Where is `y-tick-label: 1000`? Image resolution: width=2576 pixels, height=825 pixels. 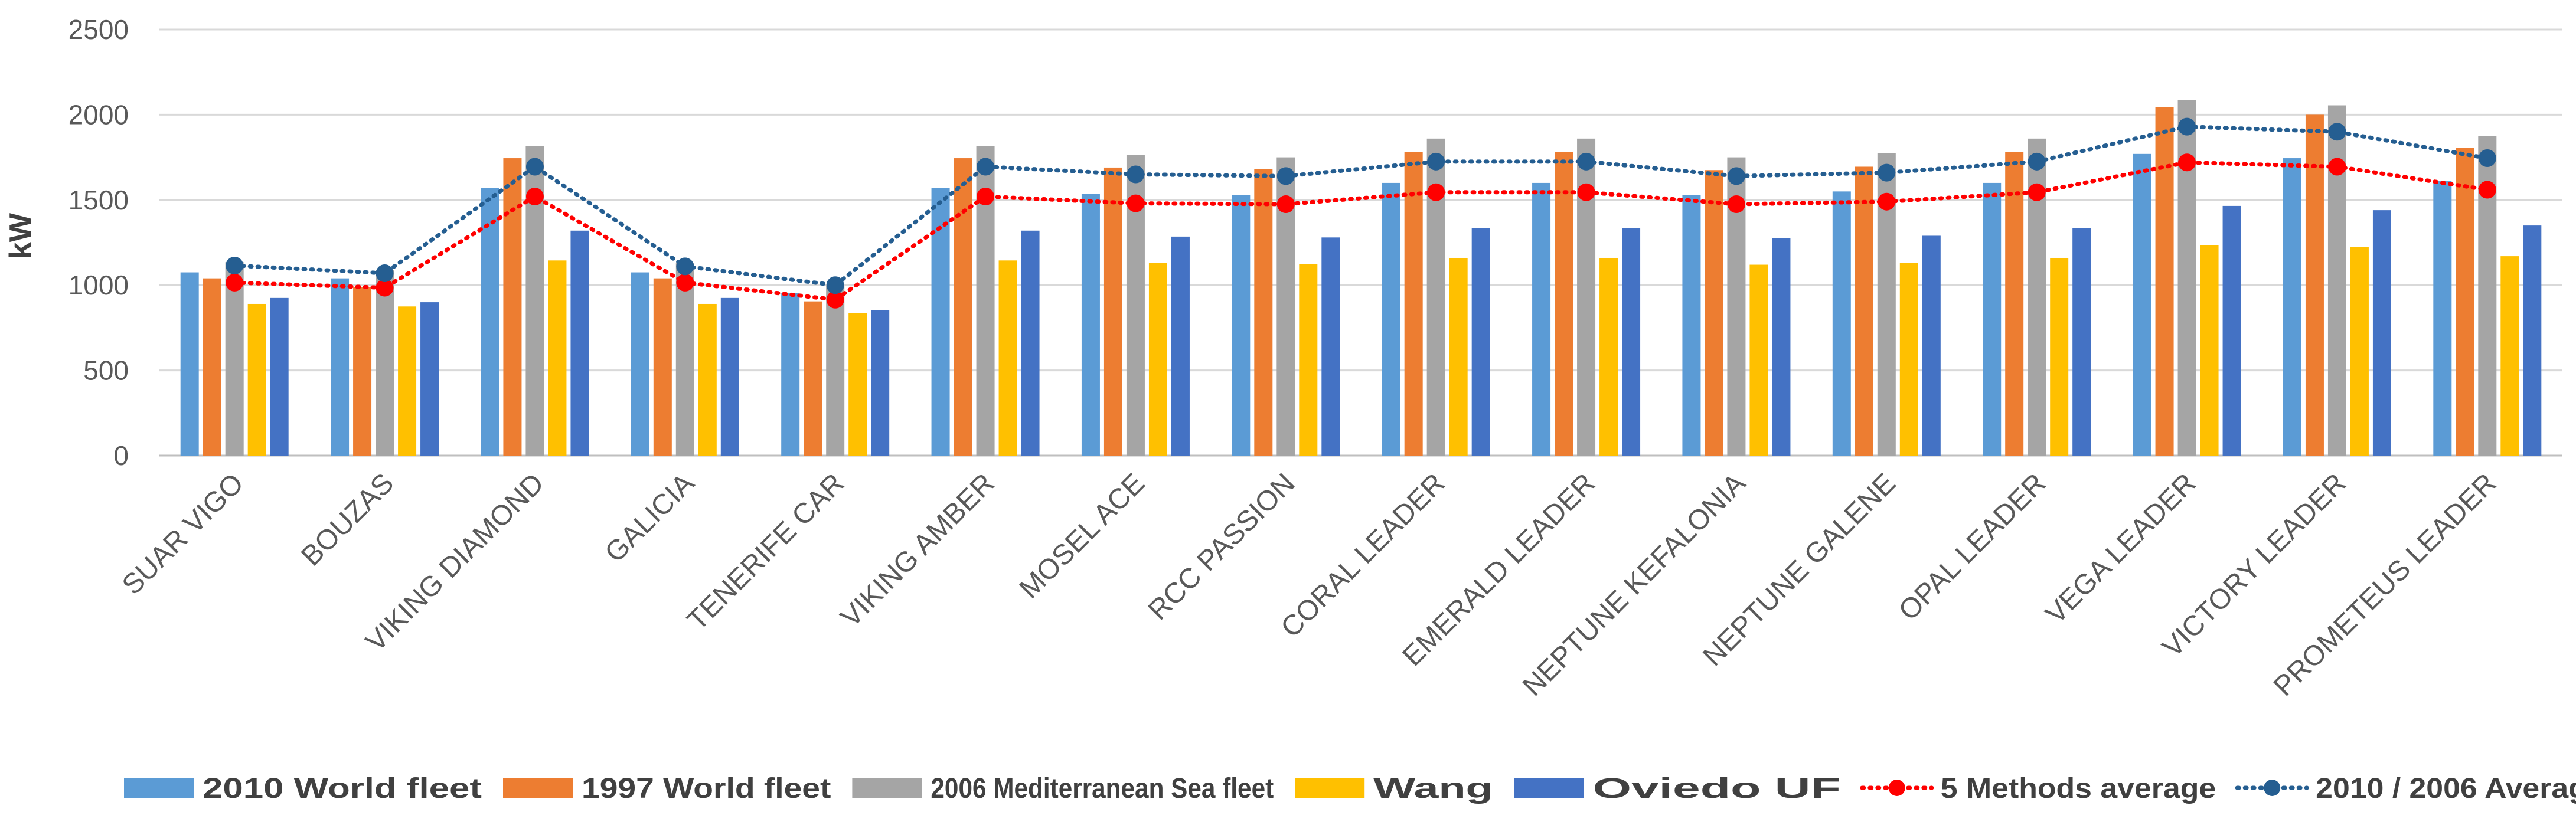 y-tick-label: 1000 is located at coordinates (98, 285).